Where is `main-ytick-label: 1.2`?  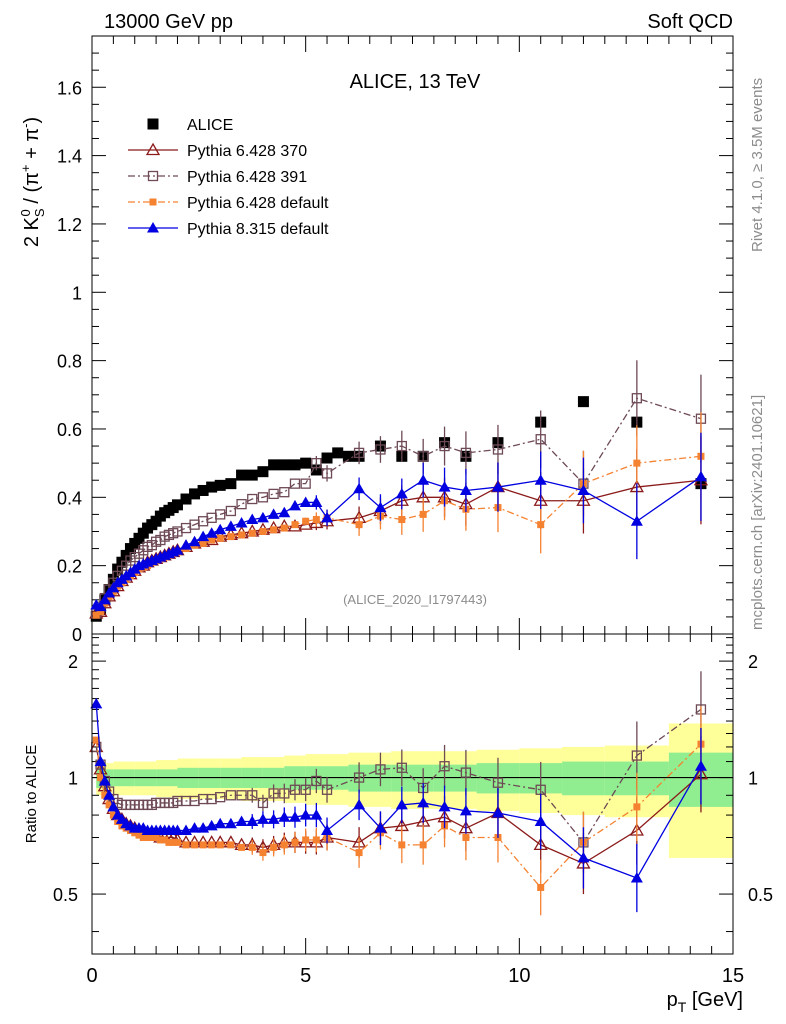
main-ytick-label: 1.2 is located at coordinates (69, 225).